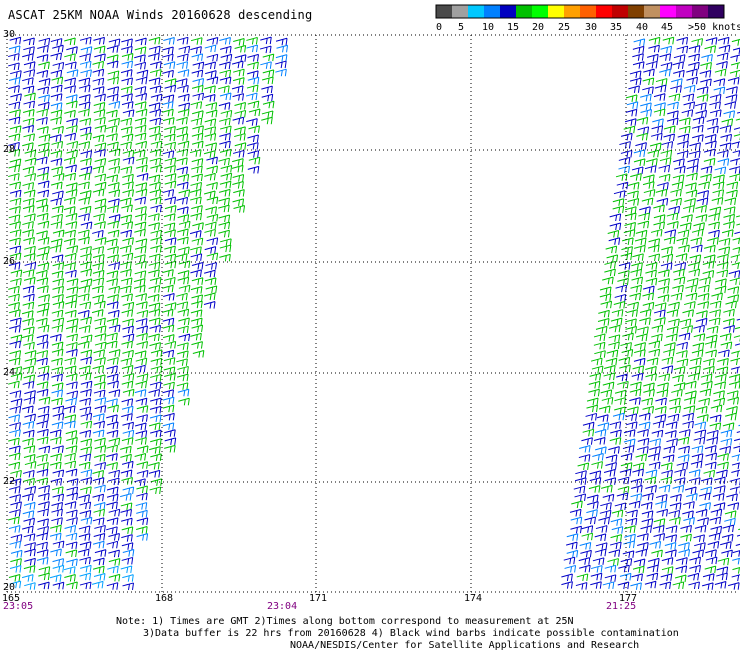  Describe the element at coordinates (492, 11) in the screenshot. I see `legend-swatch` at that location.